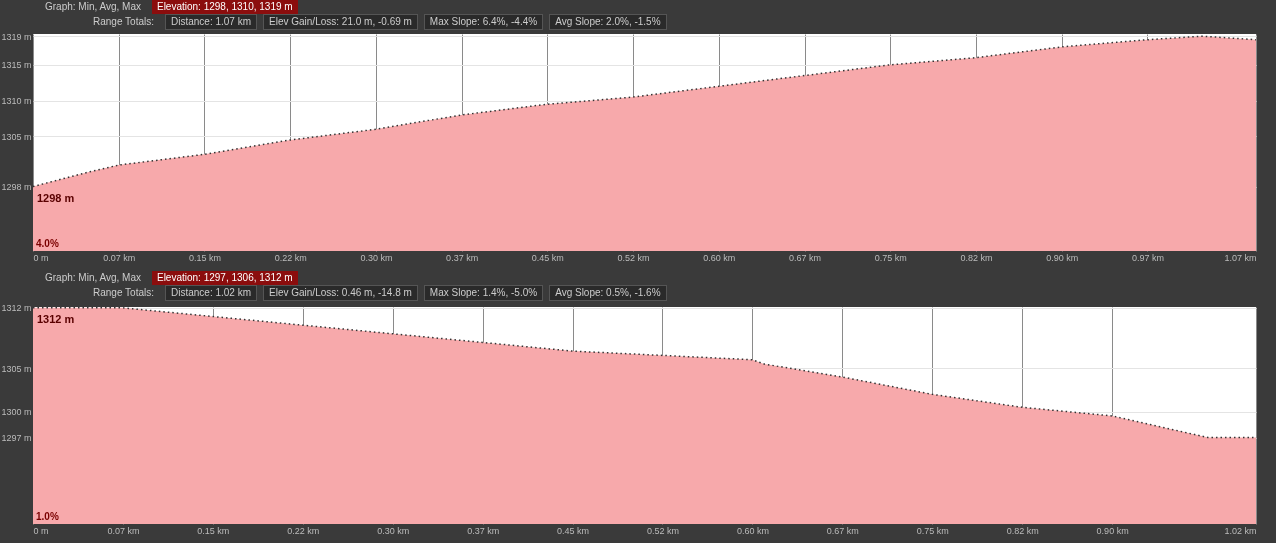  What do you see at coordinates (47, 243) in the screenshot?
I see `annotation: 4.0%` at bounding box center [47, 243].